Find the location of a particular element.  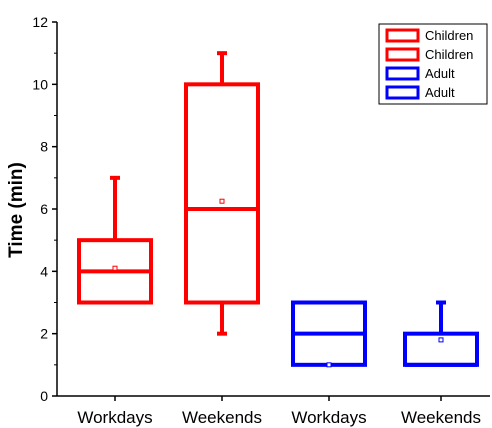

y-tick-label: 6 is located at coordinates (44, 209).